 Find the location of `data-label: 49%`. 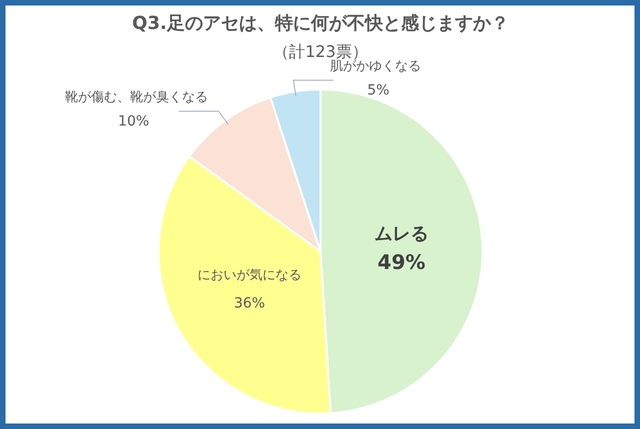

data-label: 49% is located at coordinates (402, 262).